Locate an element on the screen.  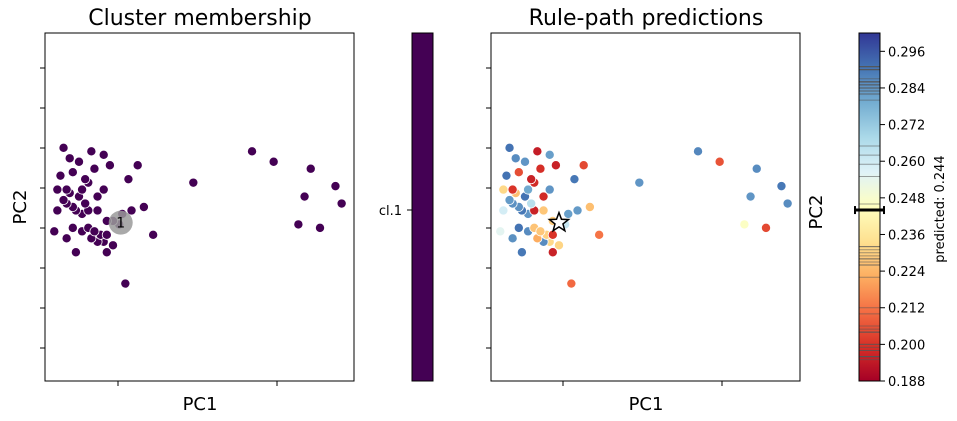
prediction-colorbar-frame is located at coordinates (869, 207).